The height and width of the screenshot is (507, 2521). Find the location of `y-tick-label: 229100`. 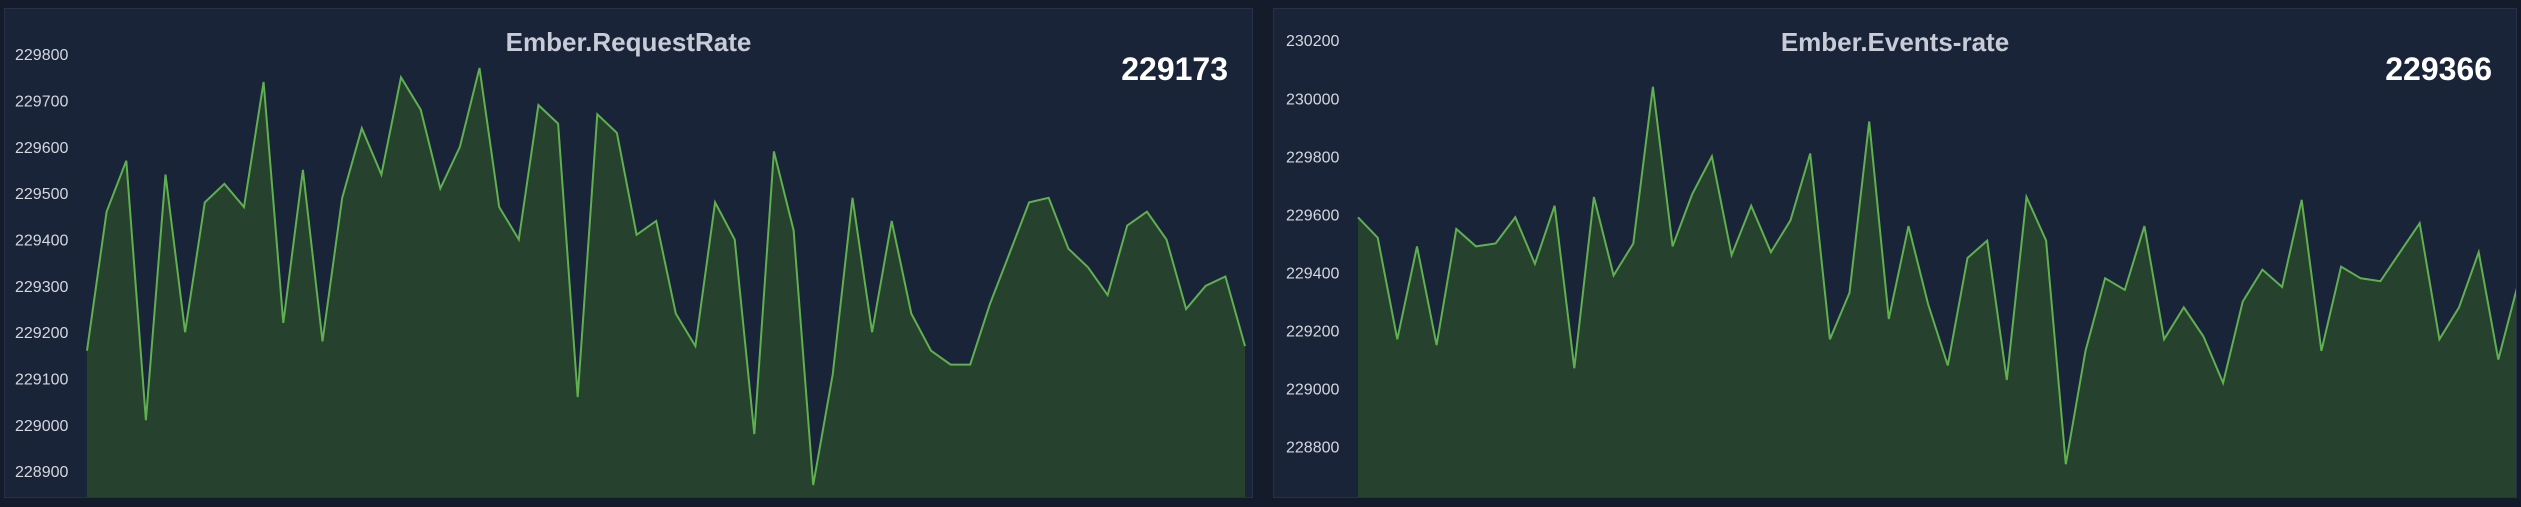

y-tick-label: 229100 is located at coordinates (41, 380).